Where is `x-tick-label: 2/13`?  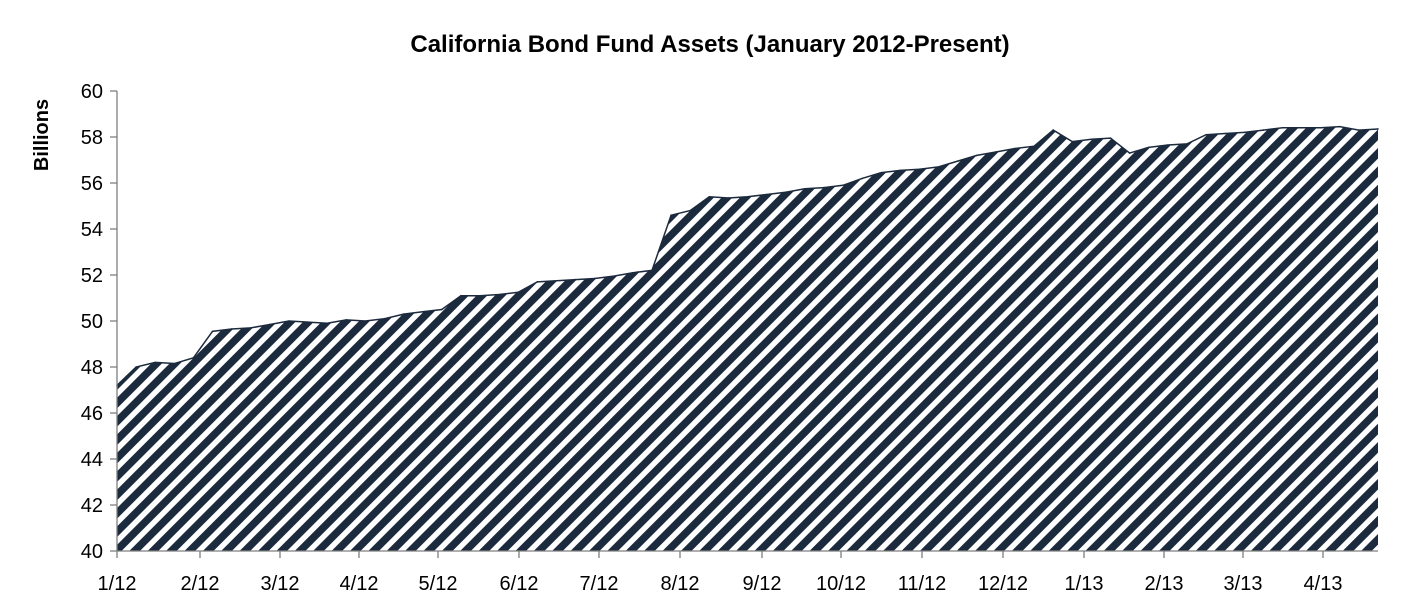
x-tick-label: 2/13 is located at coordinates (1164, 584).